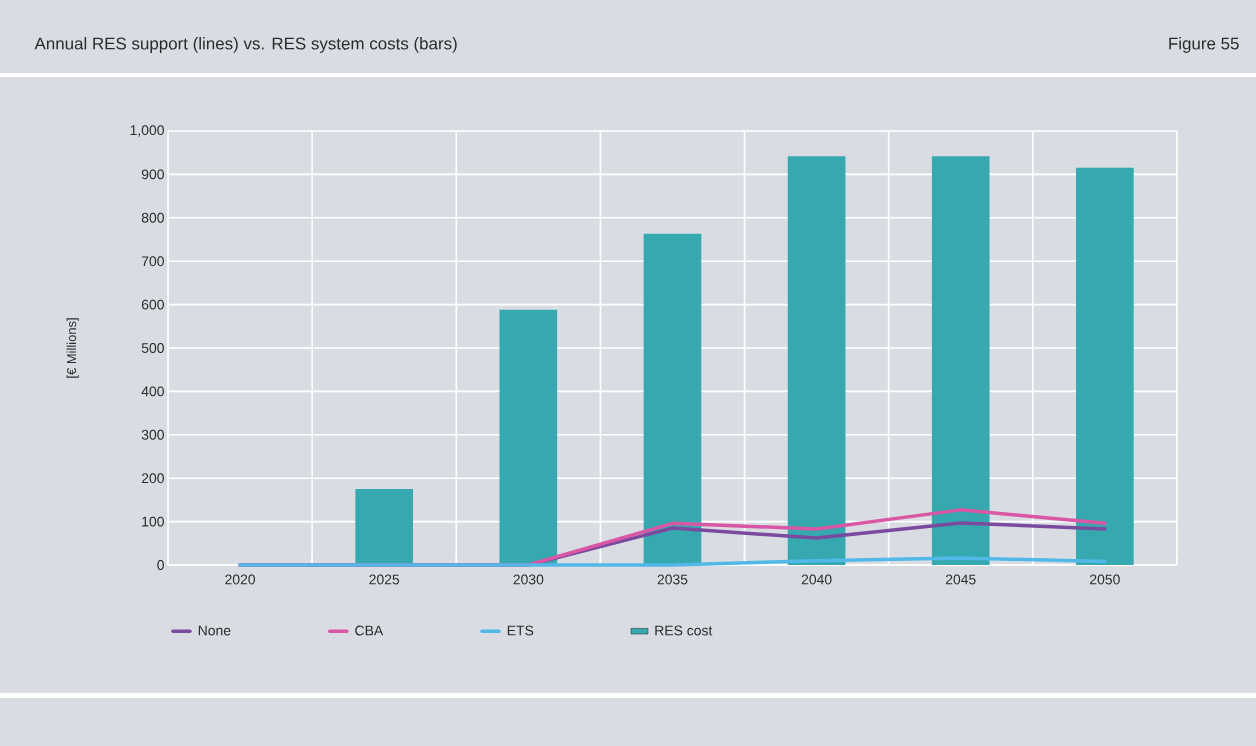  I want to click on x-tick-label: 2045, so click(960, 579).